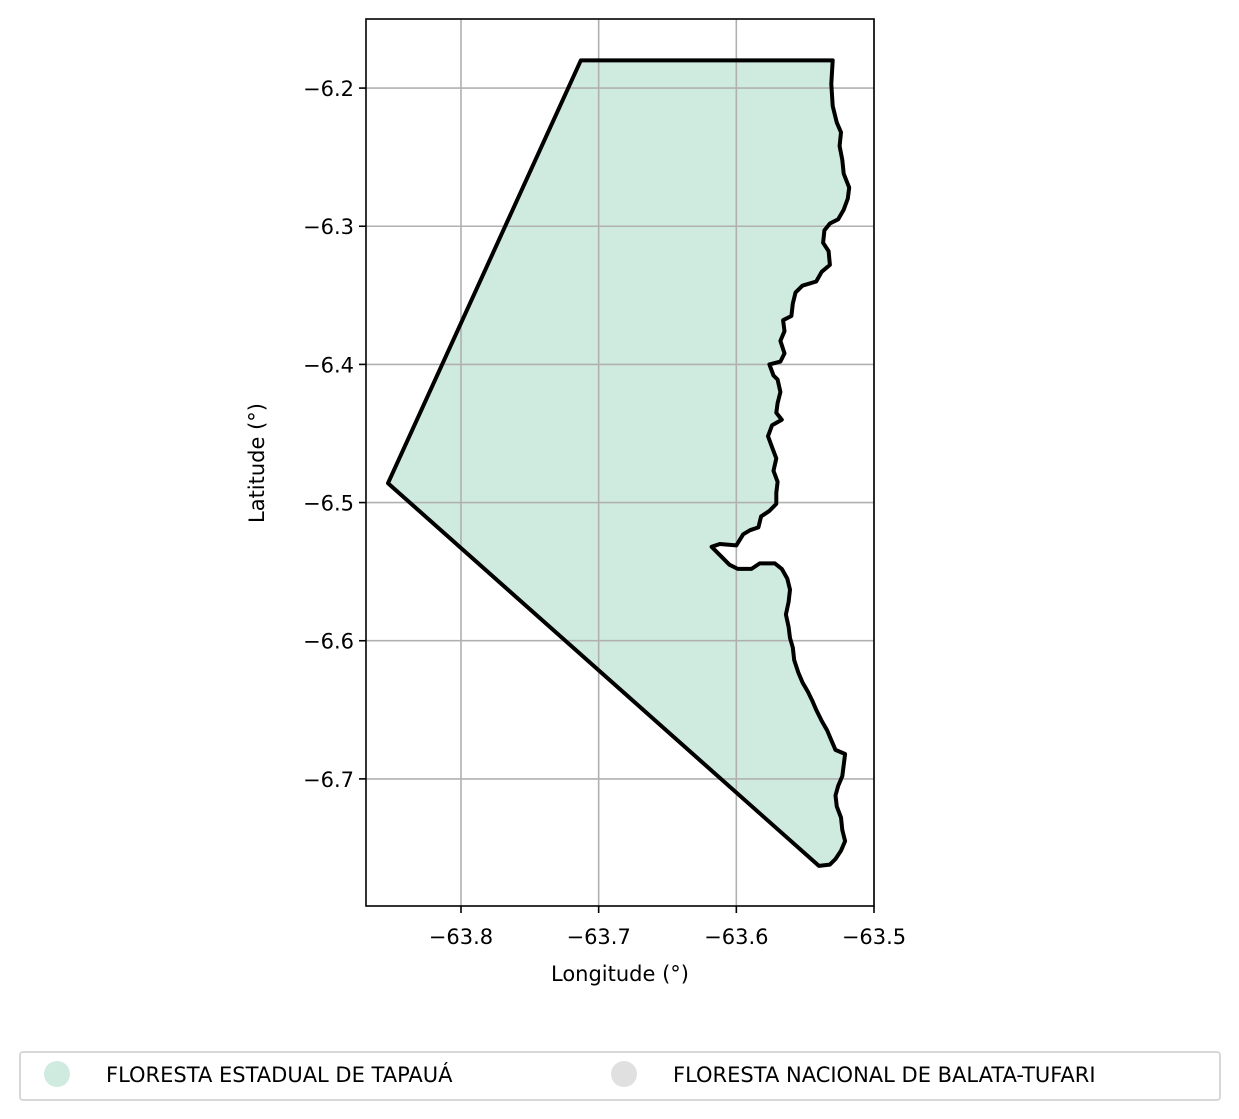  Describe the element at coordinates (461, 937) in the screenshot. I see `x-tick-label: −63.8` at that location.